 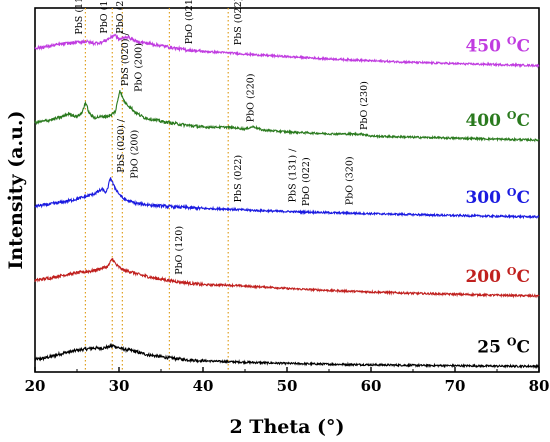 I want to click on peak-annotation-2: PbO (200), so click(x=120, y=17).